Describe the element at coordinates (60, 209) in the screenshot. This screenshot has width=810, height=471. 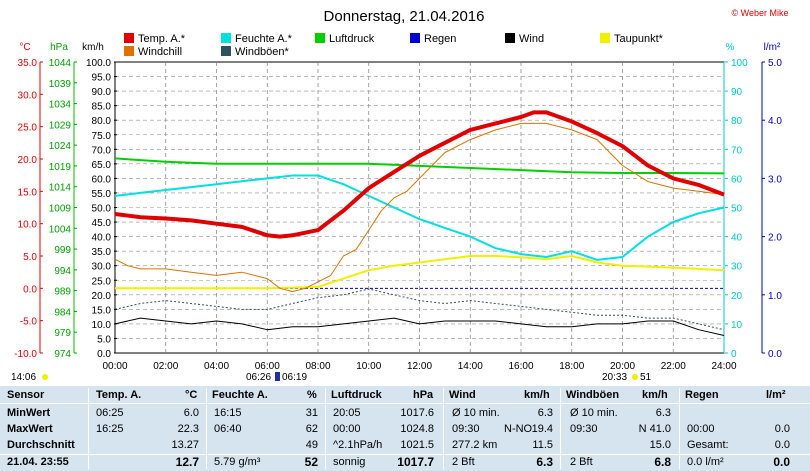
I see `pressure-tick: 1009` at that location.